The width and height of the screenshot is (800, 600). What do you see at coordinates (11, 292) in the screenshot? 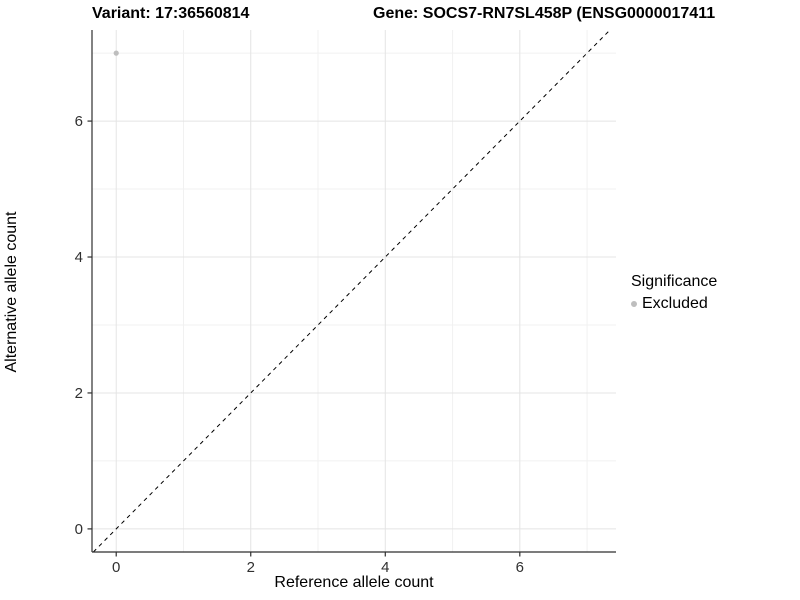
I see `y-axis-title: Alternative allele count` at bounding box center [11, 292].